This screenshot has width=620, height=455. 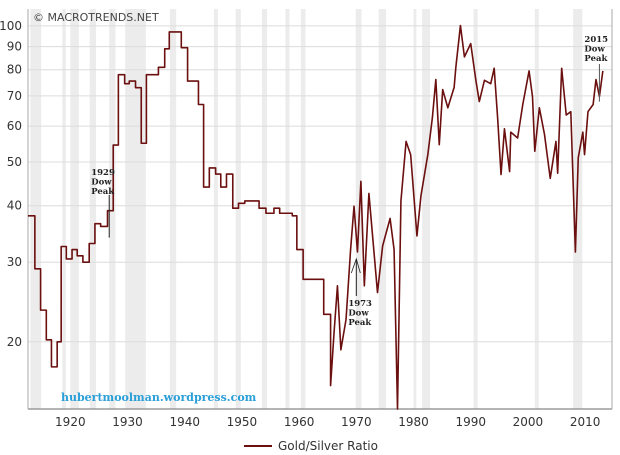 What do you see at coordinates (299, 422) in the screenshot?
I see `x-tick-label: 1960` at bounding box center [299, 422].